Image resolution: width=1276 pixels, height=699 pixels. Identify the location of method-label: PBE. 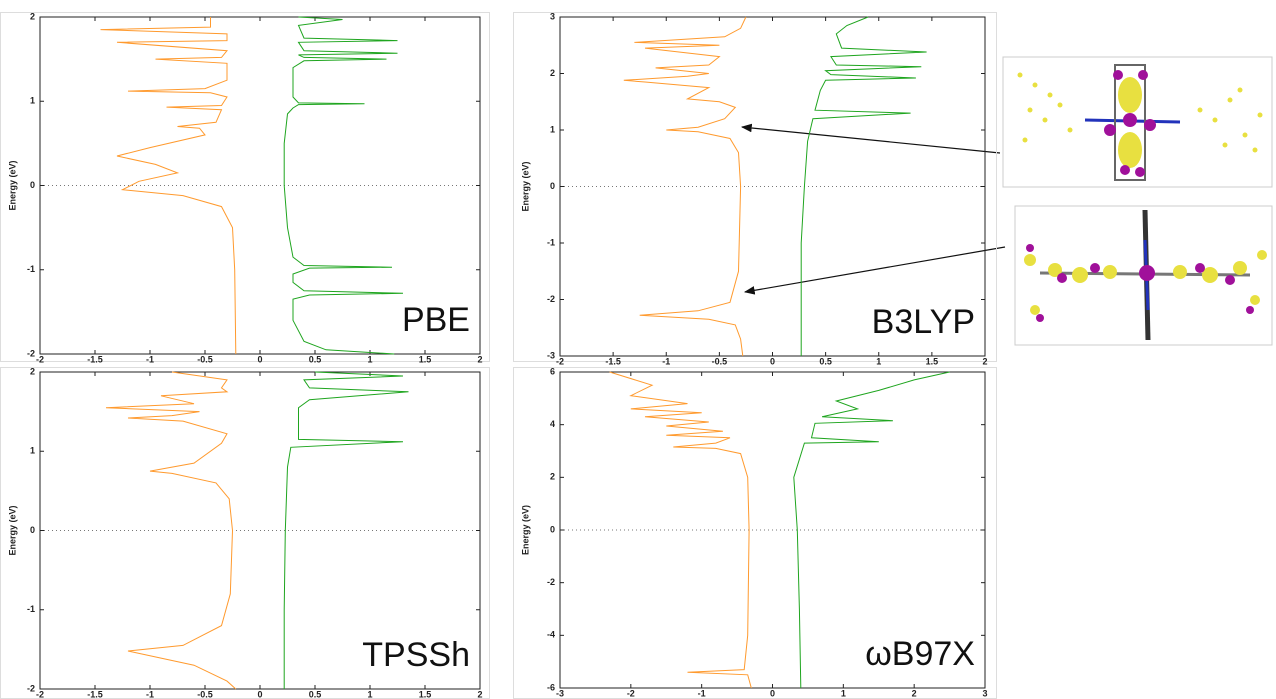
(436, 320).